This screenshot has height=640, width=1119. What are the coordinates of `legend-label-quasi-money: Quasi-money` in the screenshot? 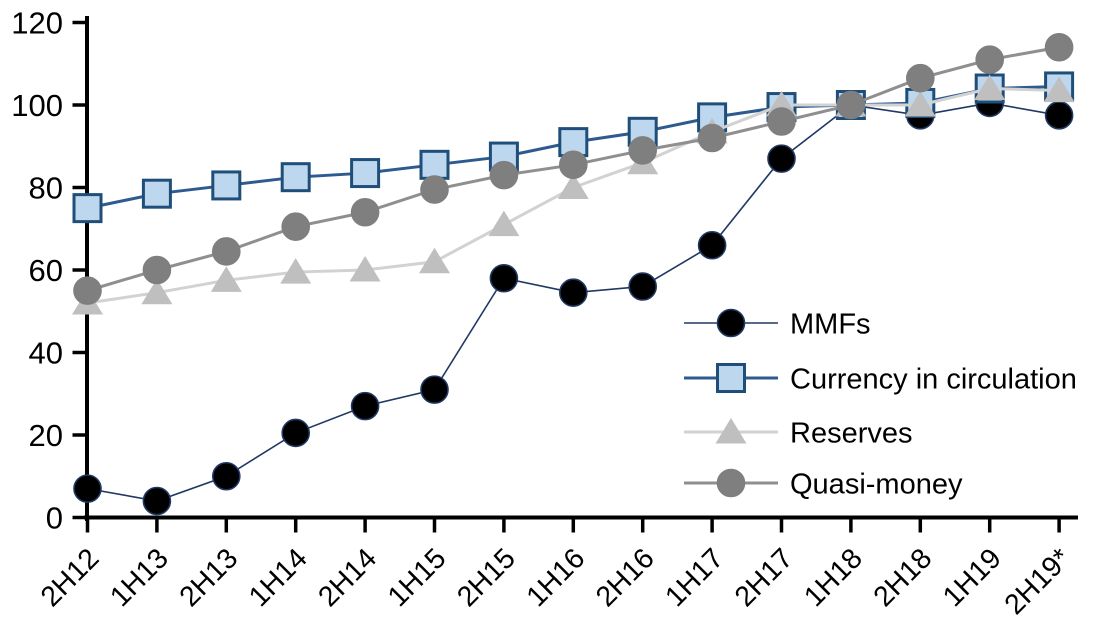 It's located at (876, 485).